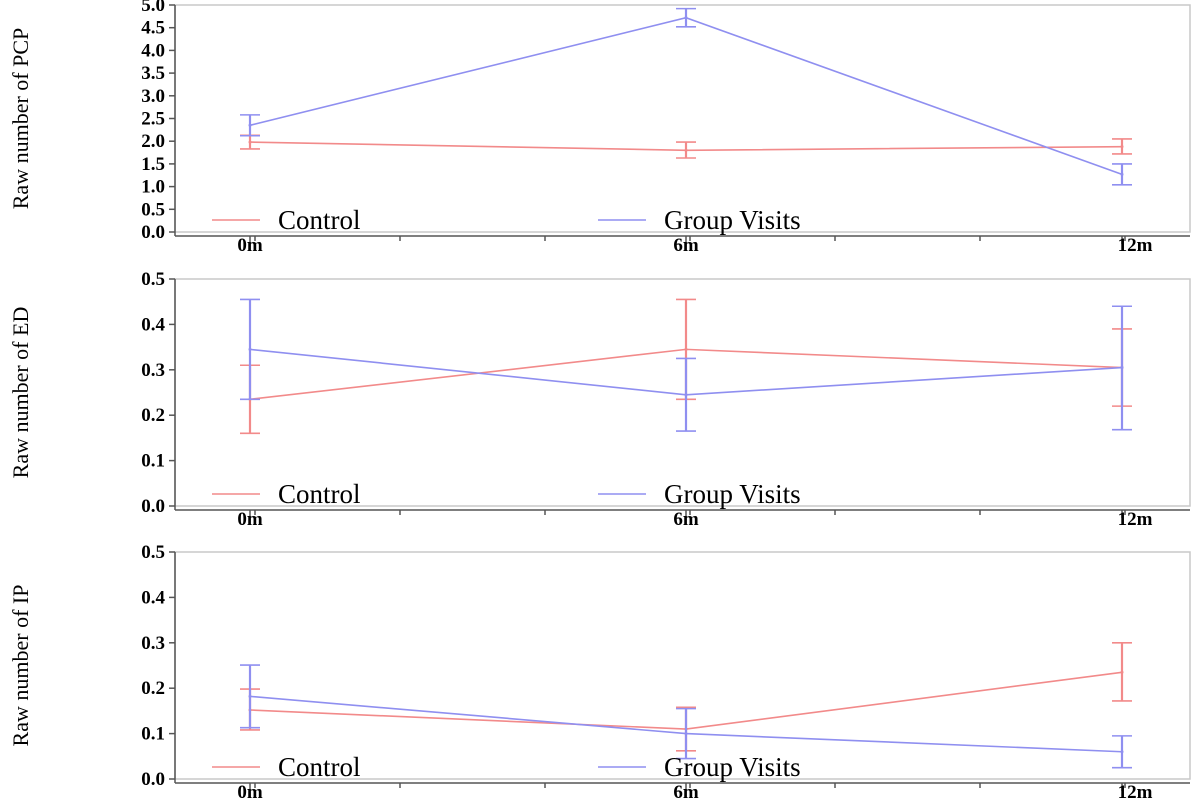 This screenshot has width=1200, height=800. Describe the element at coordinates (153, 164) in the screenshot. I see `y-tick-label: 1.5` at that location.